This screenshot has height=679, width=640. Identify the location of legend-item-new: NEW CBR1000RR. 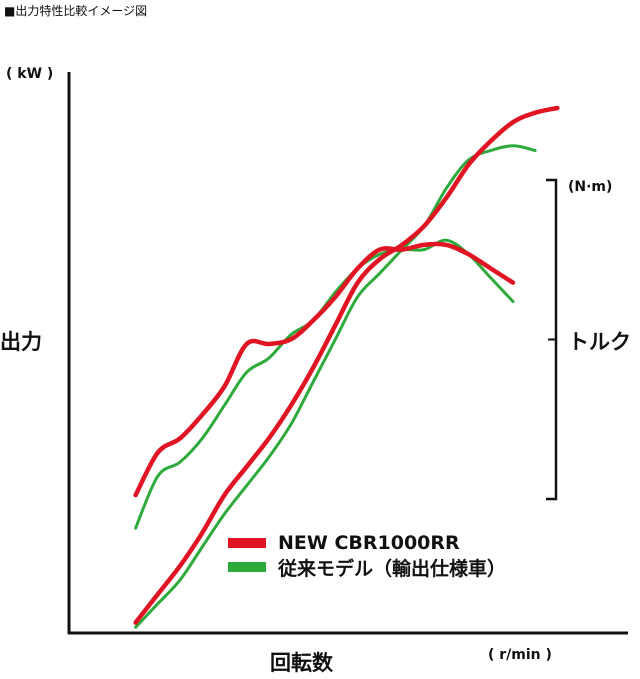
(344, 543).